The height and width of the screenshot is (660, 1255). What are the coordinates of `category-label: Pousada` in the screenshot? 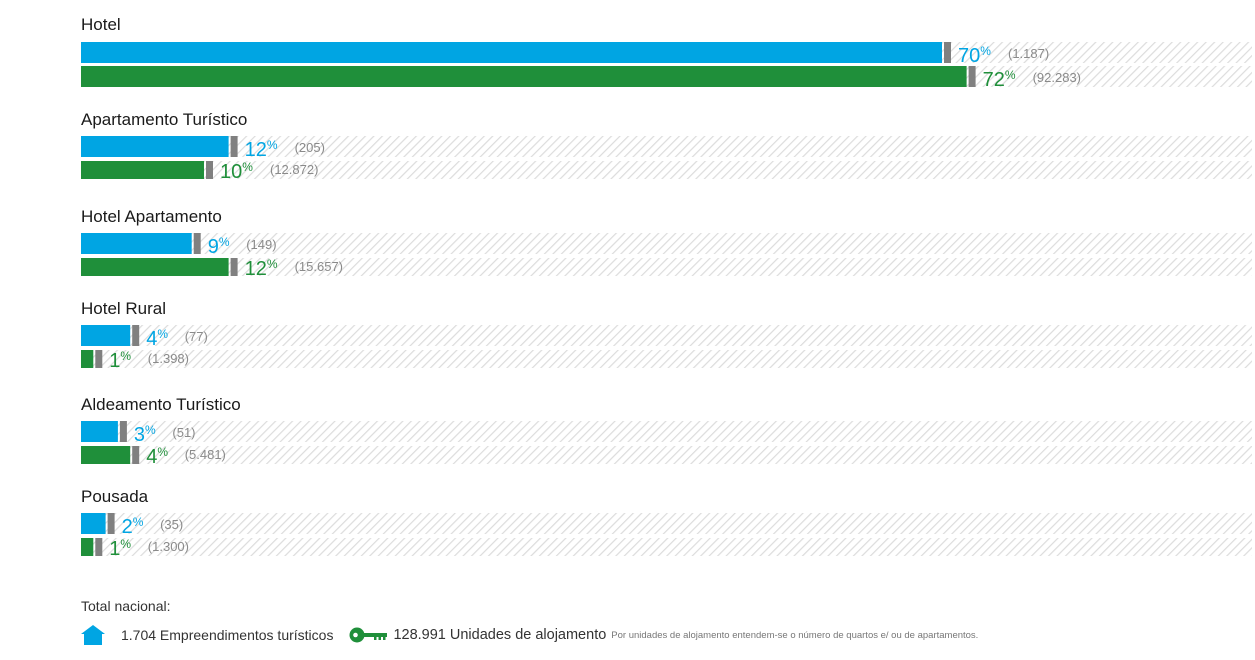 It's located at (115, 496).